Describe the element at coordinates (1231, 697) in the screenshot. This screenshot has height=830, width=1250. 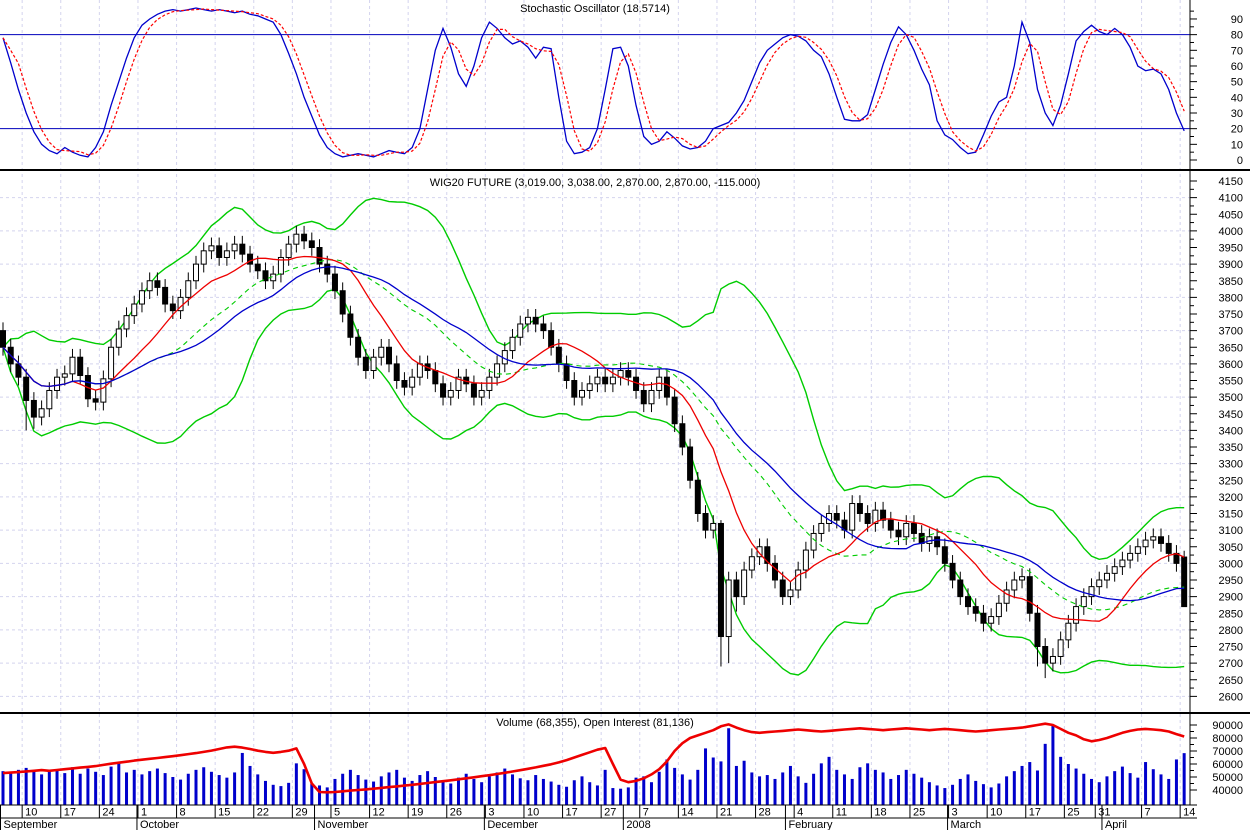
I see `price-axis-label: 2600` at that location.